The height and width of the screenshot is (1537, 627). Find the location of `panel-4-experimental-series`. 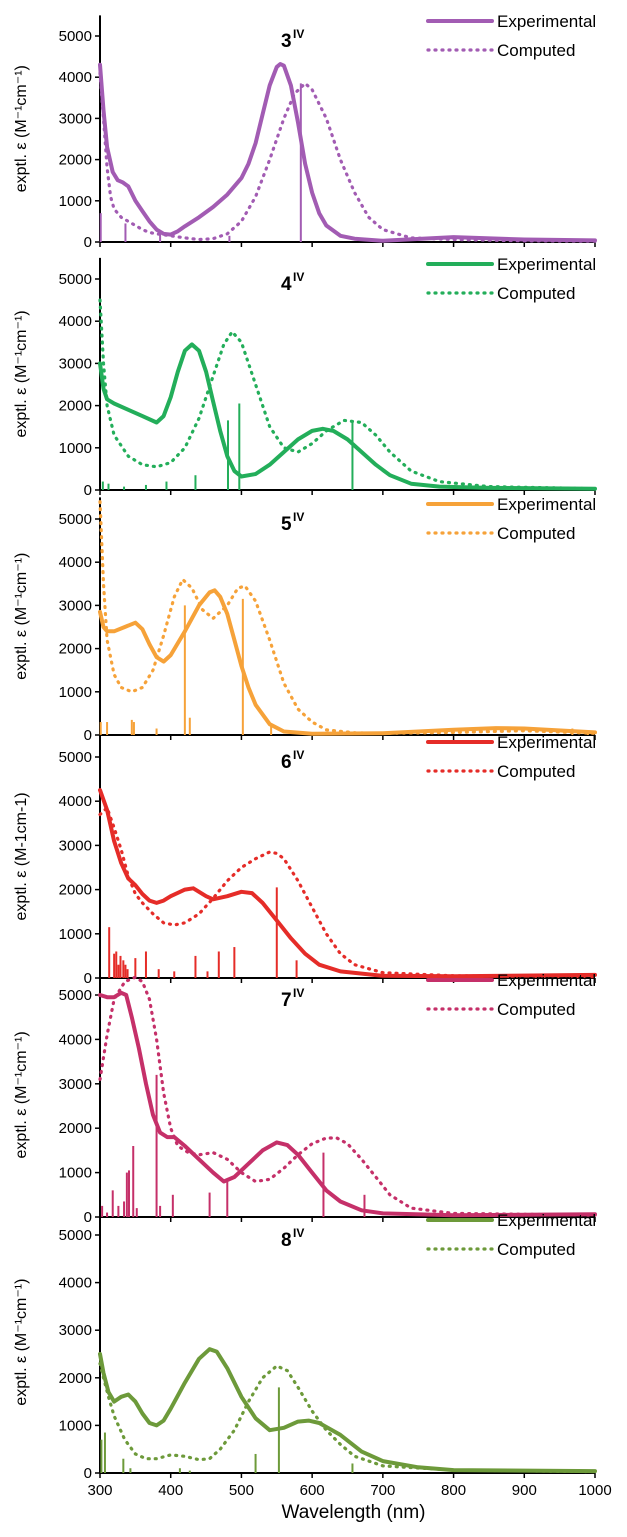

panel-4-experimental-series is located at coordinates (347, 416).